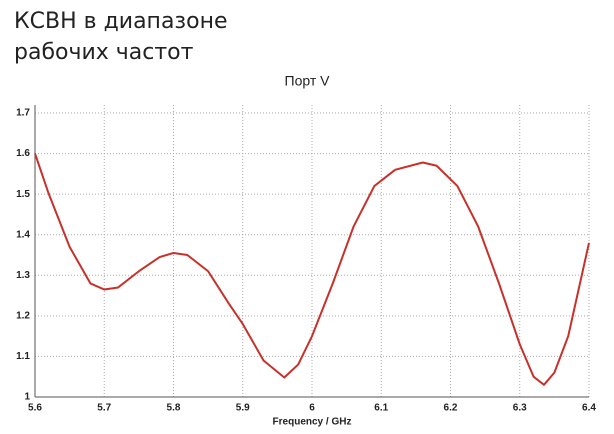  I want to click on y-tick-label: 1.5, so click(23, 194).